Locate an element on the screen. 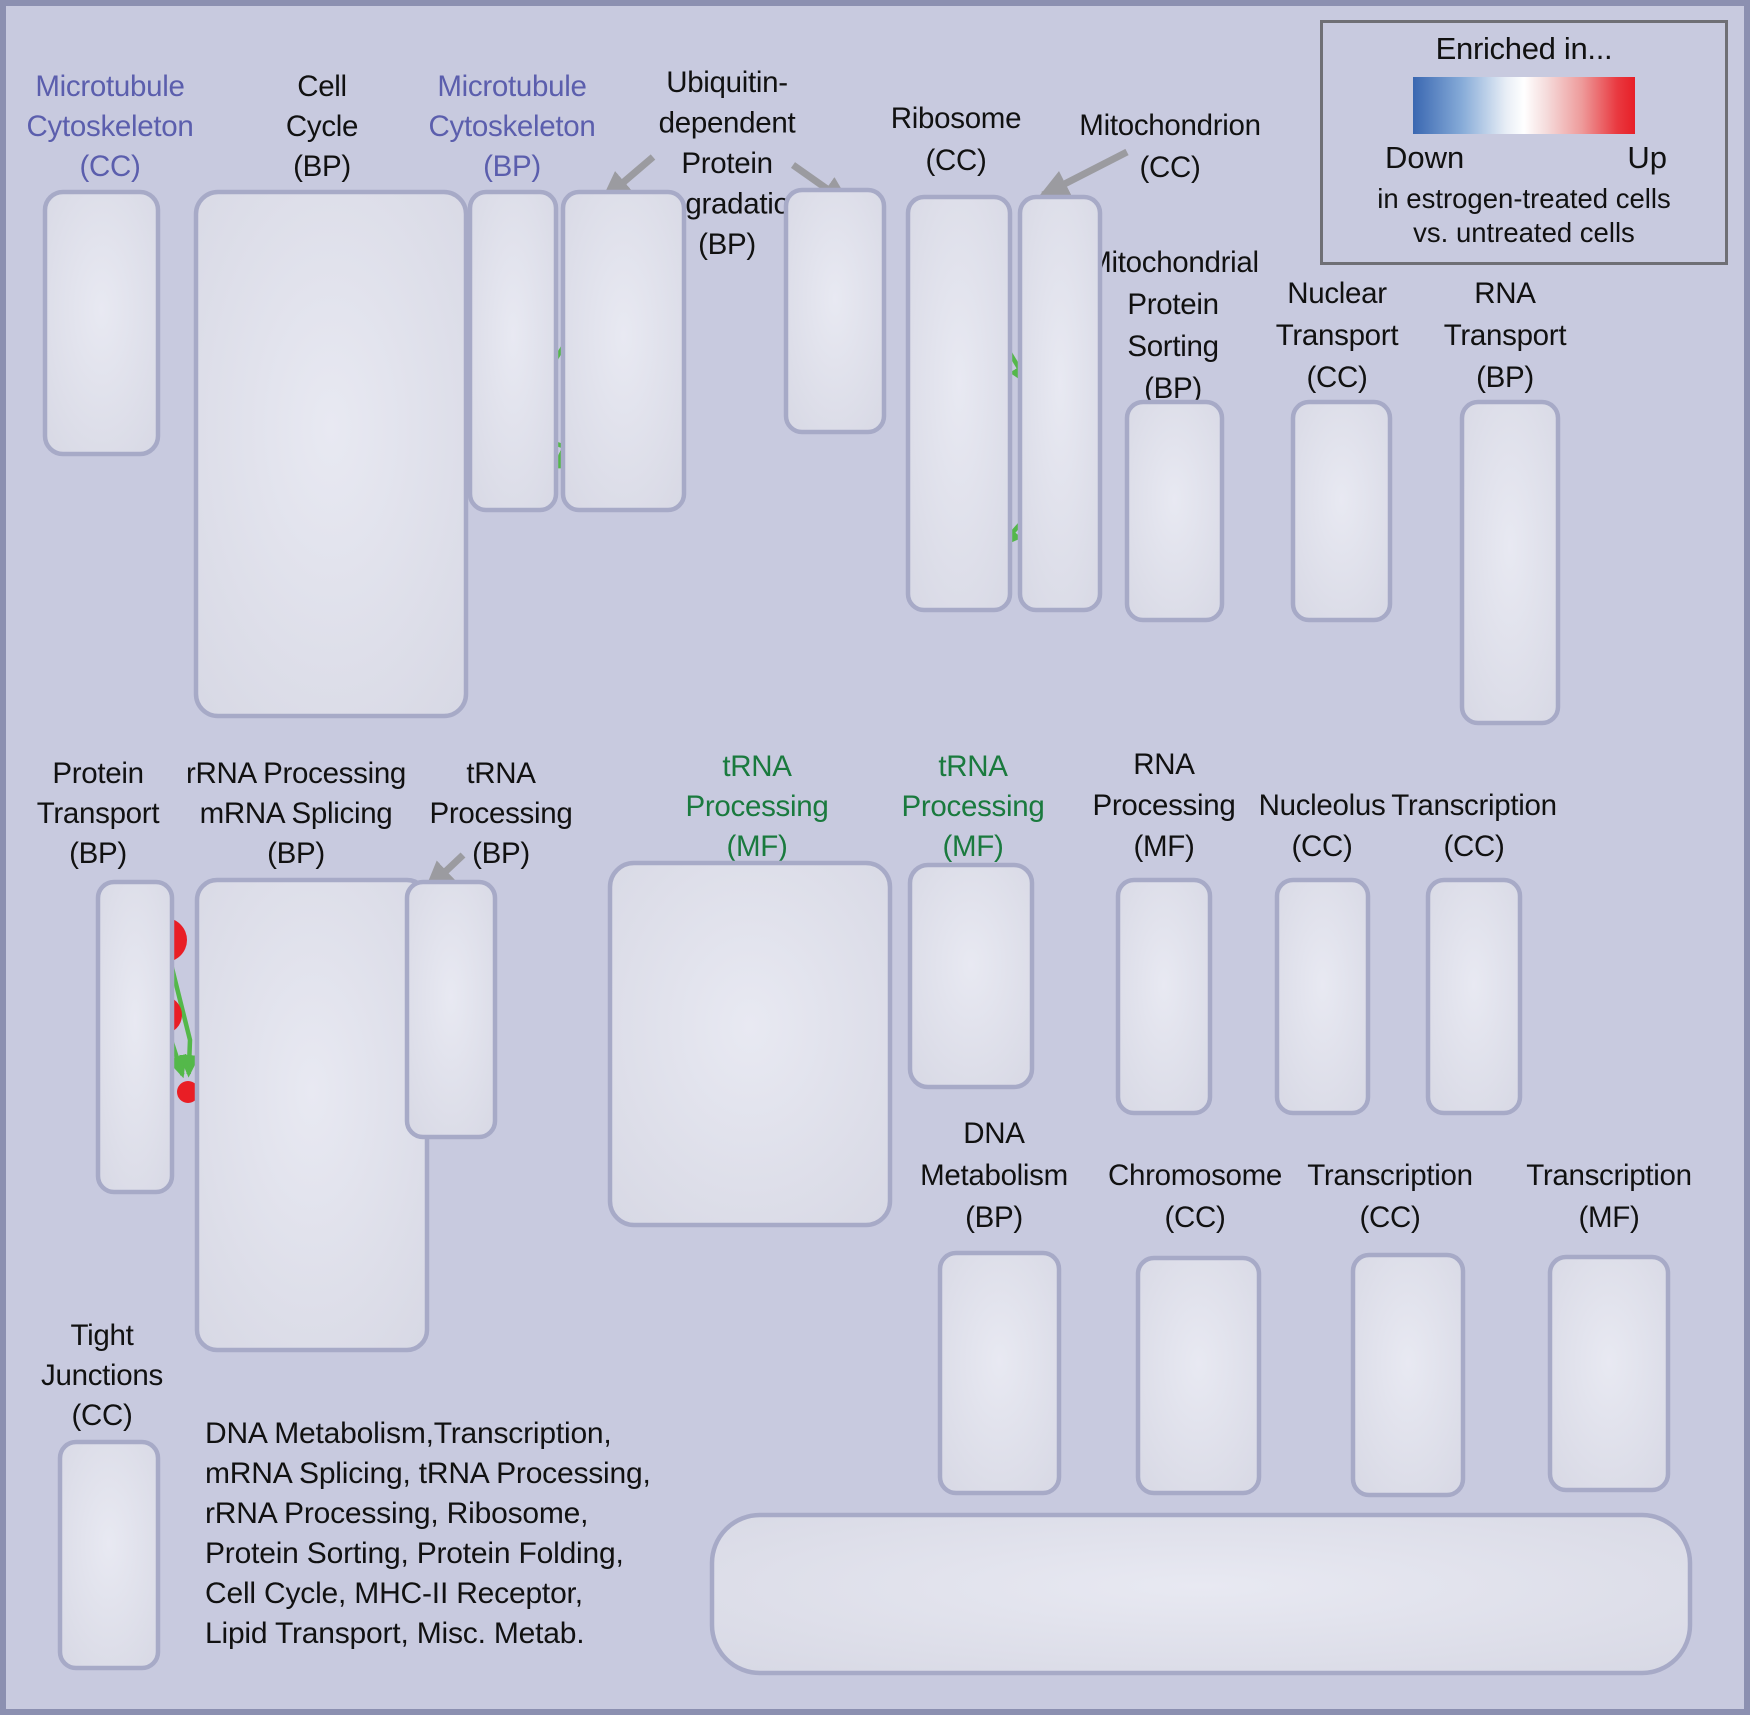 The height and width of the screenshot is (1715, 1750). rna-transport-bp-label: RNA is located at coordinates (1505, 293).